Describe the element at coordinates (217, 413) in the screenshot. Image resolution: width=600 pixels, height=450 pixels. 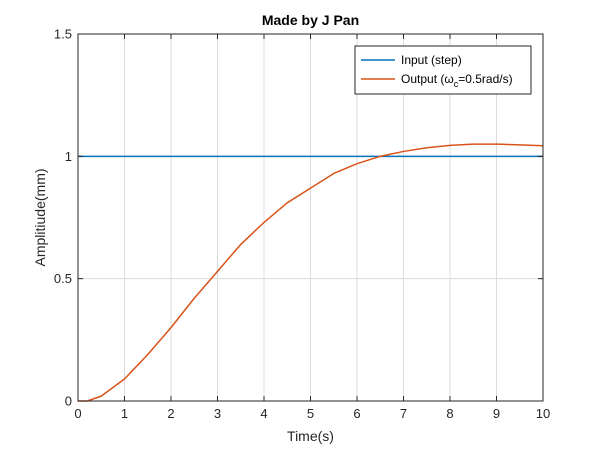
I see `x-tick-label: 3` at that location.